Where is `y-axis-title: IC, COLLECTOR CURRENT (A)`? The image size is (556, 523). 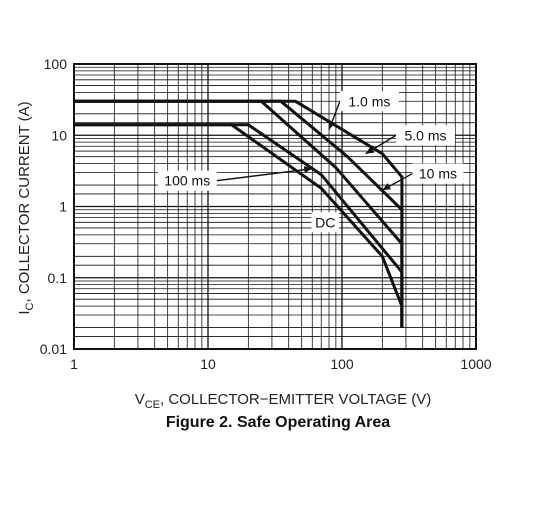 y-axis-title: IC, COLLECTOR CURRENT (A) is located at coordinates (26, 207).